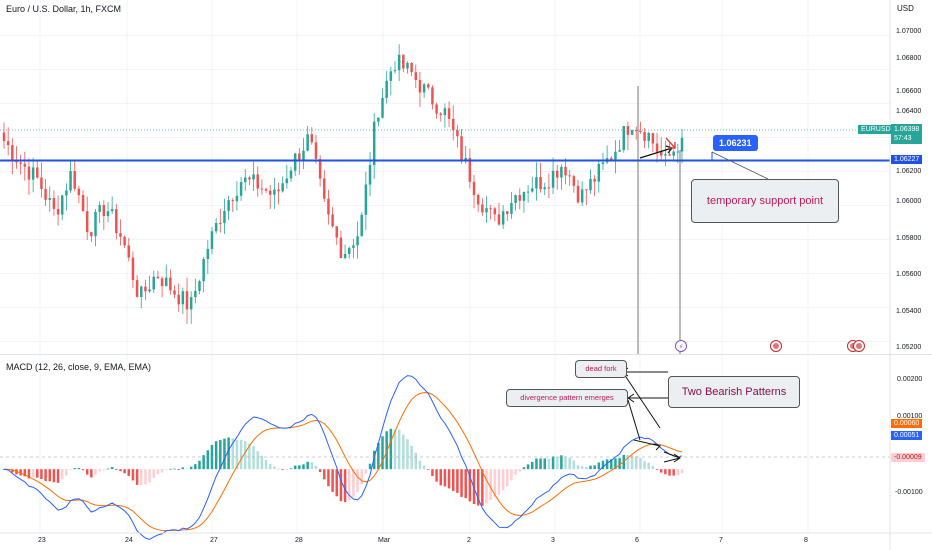  What do you see at coordinates (735, 143) in the screenshot?
I see `support-callout: 1.06231` at bounding box center [735, 143].